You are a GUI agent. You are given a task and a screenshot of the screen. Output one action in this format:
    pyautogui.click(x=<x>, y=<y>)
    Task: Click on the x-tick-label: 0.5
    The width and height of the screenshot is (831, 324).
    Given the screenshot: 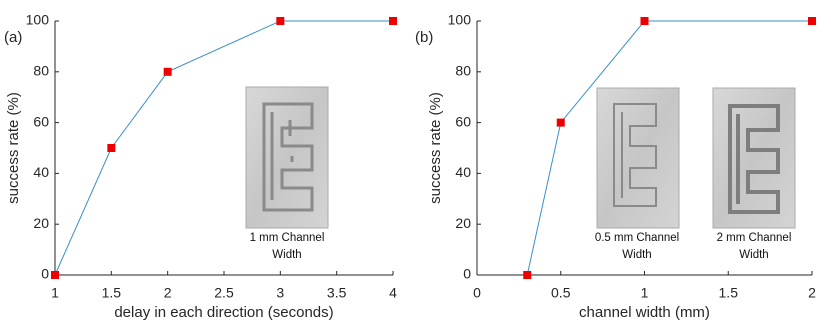 What is the action you would take?
    pyautogui.click(x=561, y=293)
    